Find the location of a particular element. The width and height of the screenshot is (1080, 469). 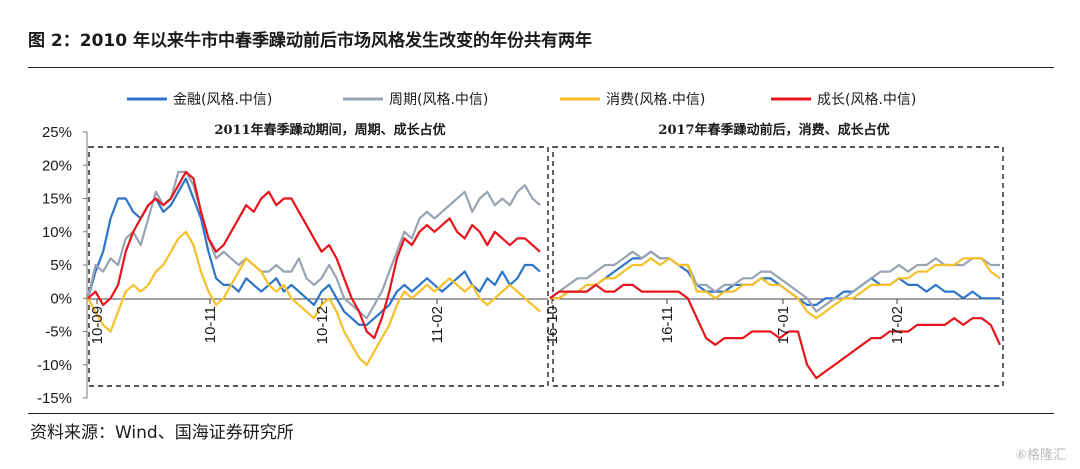

legend: 金融(风格.中信) 周期(风格.中信) 消费(风格.中信) 成长(风格.中信) is located at coordinates (521, 100).